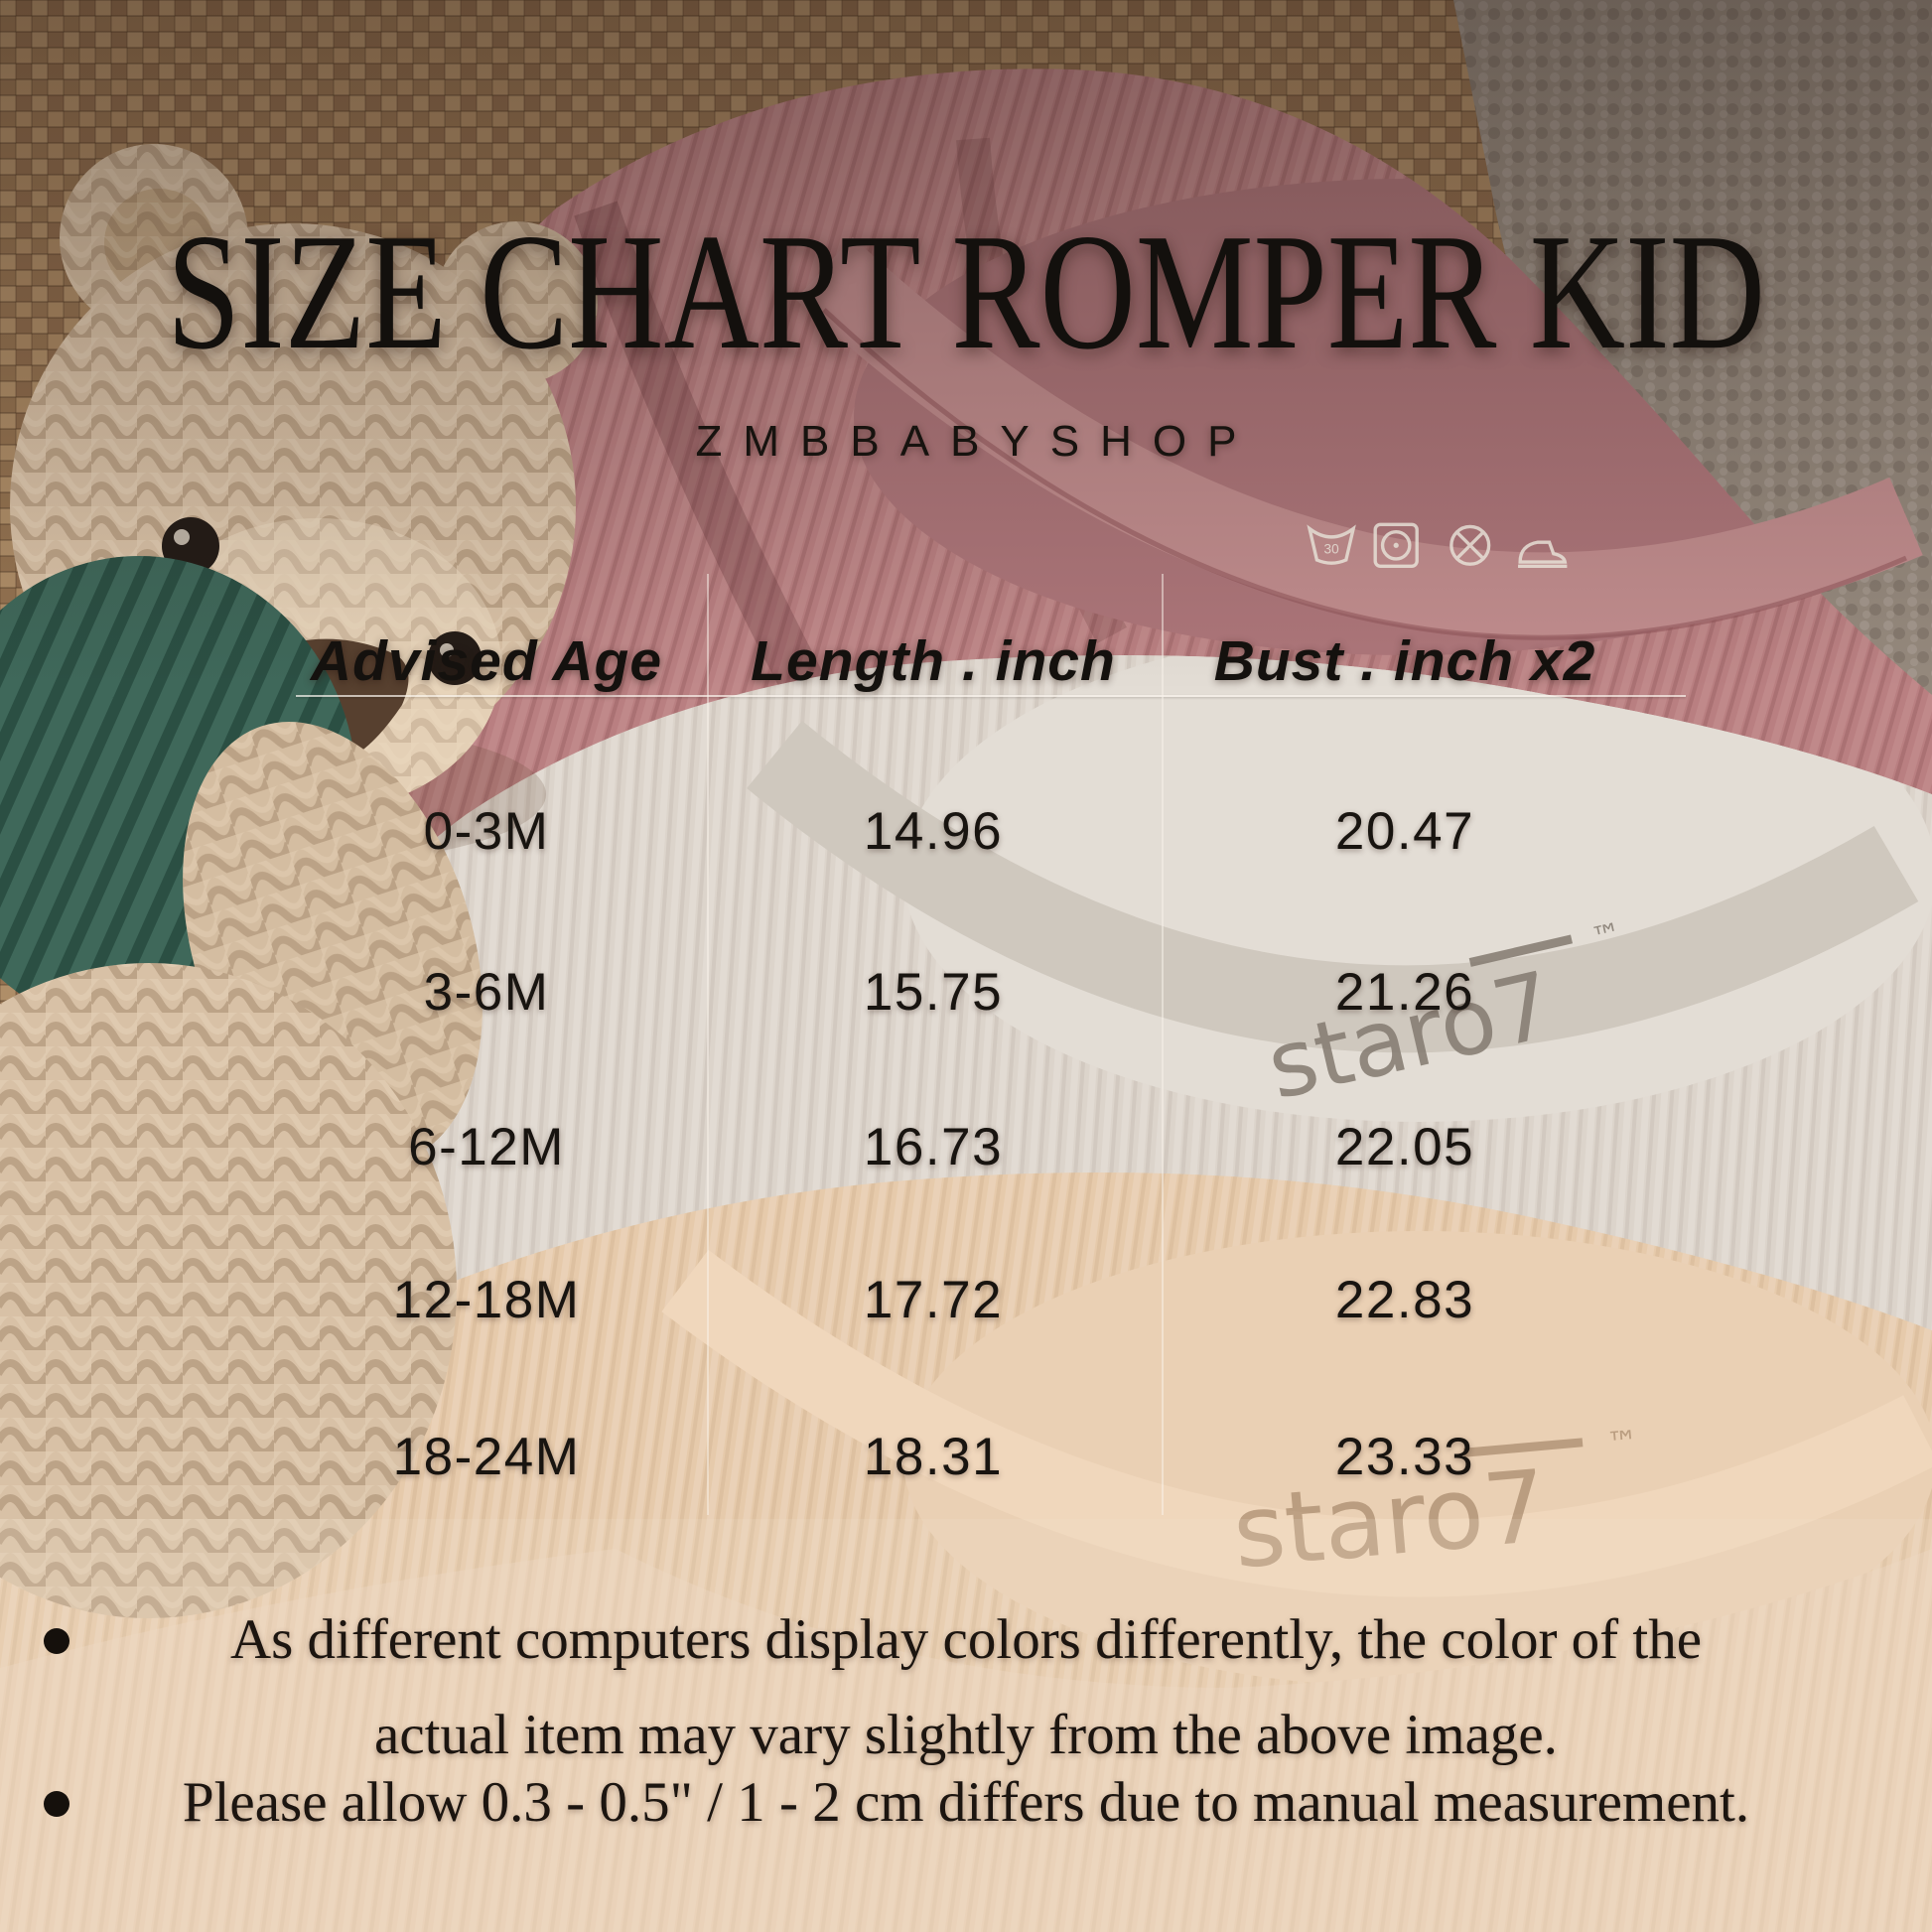  I want to click on table-row: 18-24M 18.31 23.33, so click(958, 1457).